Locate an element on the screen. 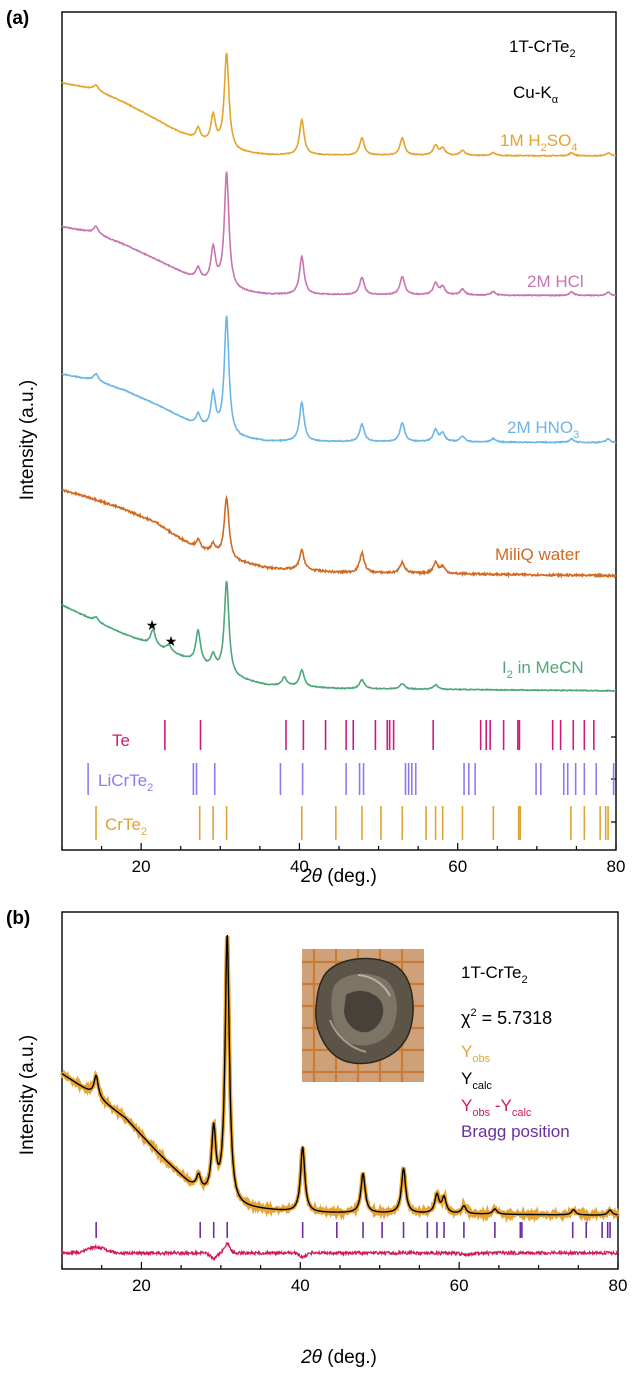 The image size is (633, 1377). panel-b-ylabel: Intensity (a.u.) is located at coordinates (27, 1095).